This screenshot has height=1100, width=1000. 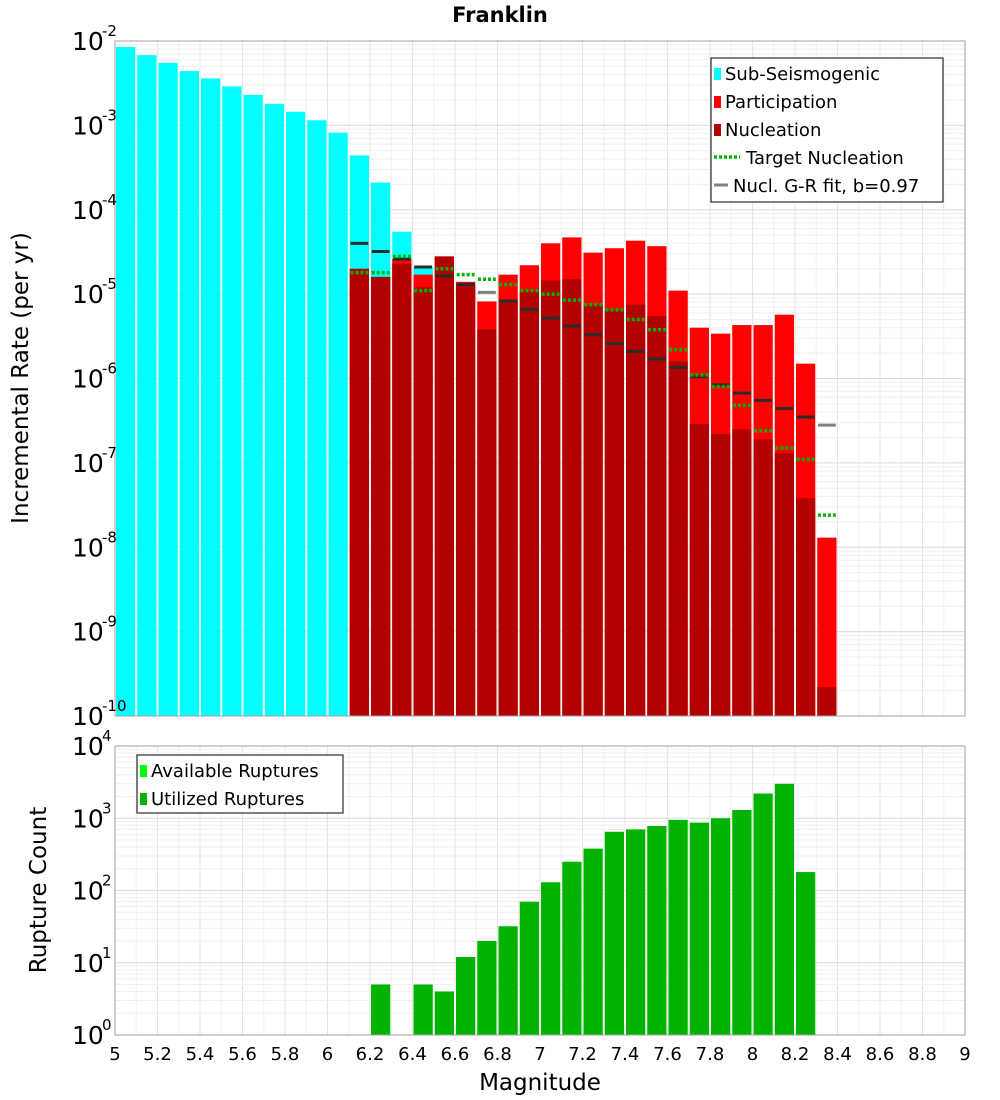 I want to click on top-y-tick-exponent: -8, so click(x=109, y=537).